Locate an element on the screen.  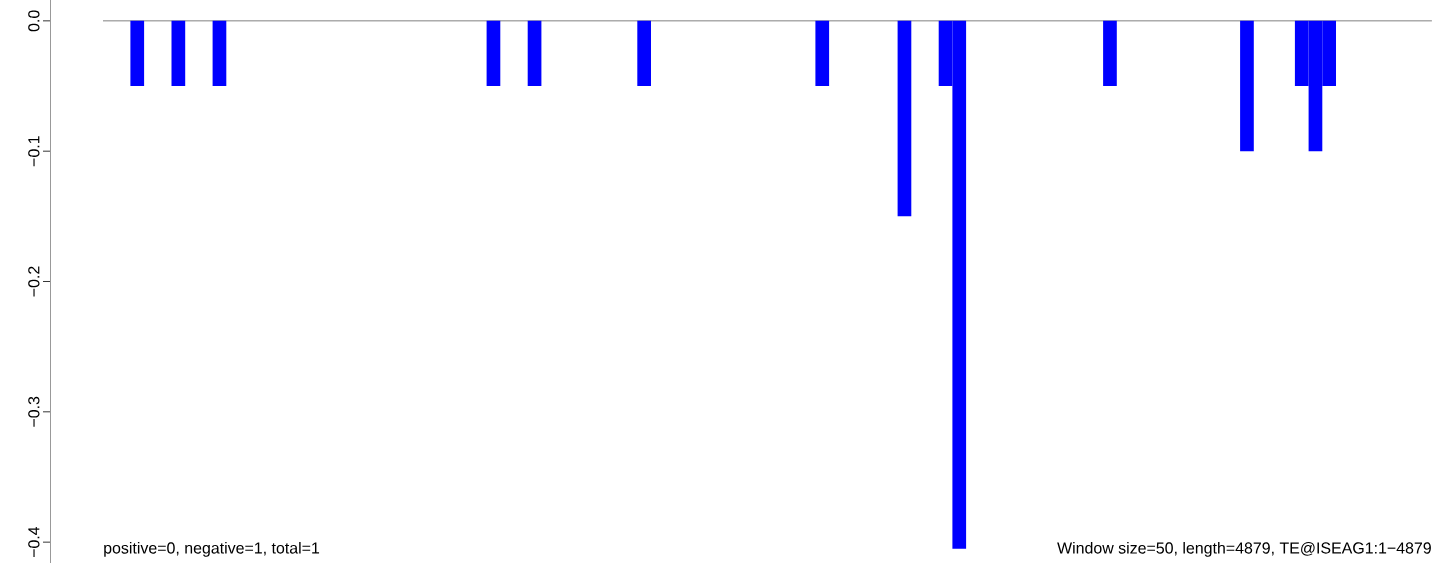
y-tick-label: −0.4 is located at coordinates (34, 542).